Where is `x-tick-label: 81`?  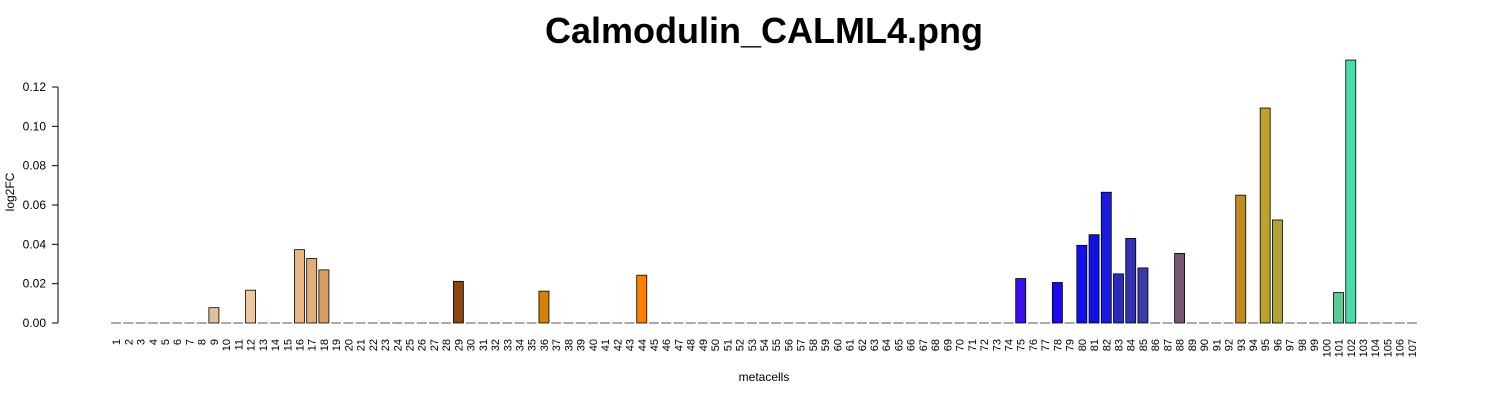 x-tick-label: 81 is located at coordinates (1095, 345).